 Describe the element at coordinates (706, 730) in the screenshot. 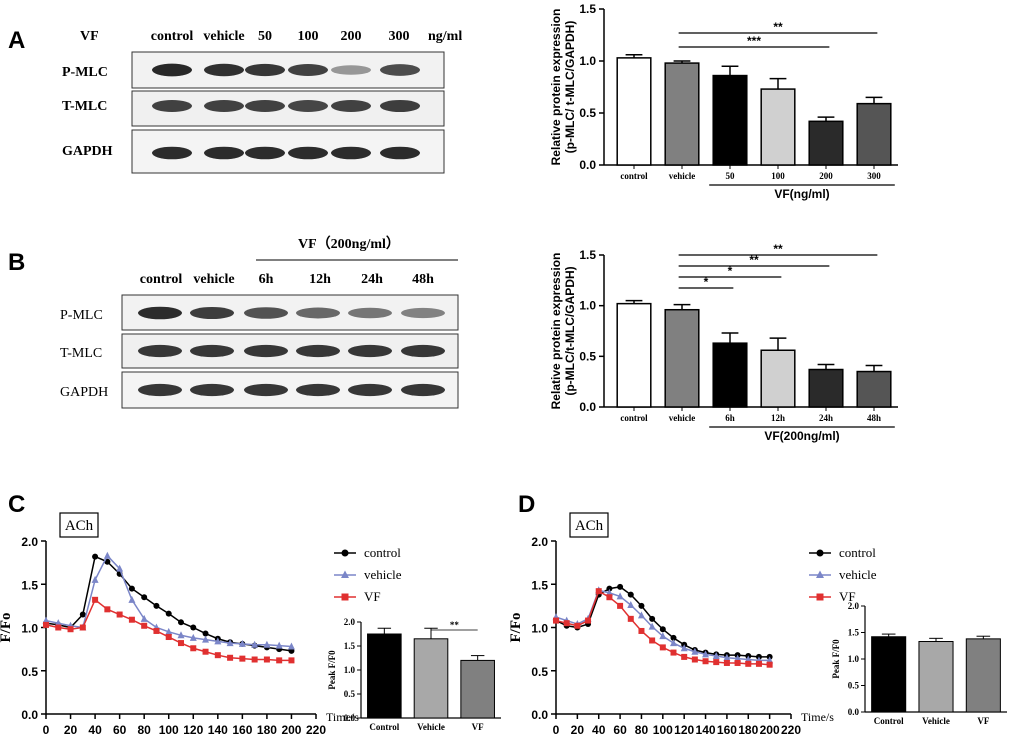

I see `x-tick-label: 140` at that location.